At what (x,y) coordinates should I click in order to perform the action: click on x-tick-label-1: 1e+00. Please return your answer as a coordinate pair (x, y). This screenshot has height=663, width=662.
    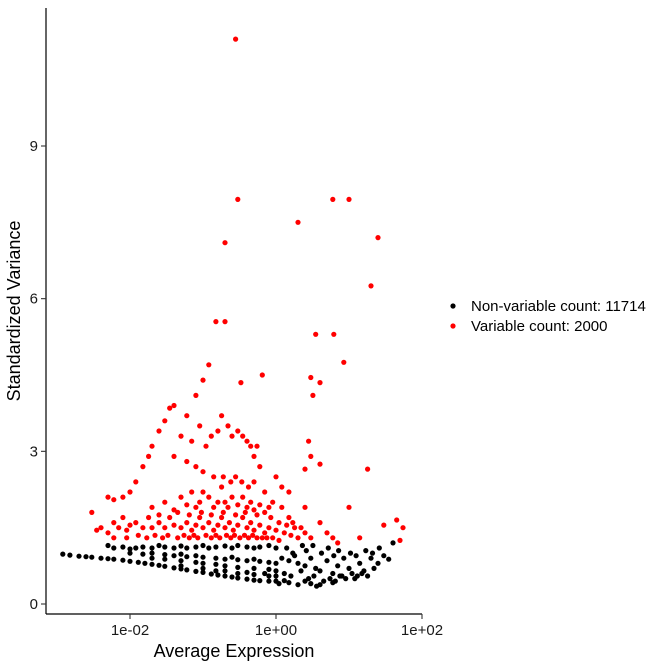
    Looking at the image, I should click on (276, 630).